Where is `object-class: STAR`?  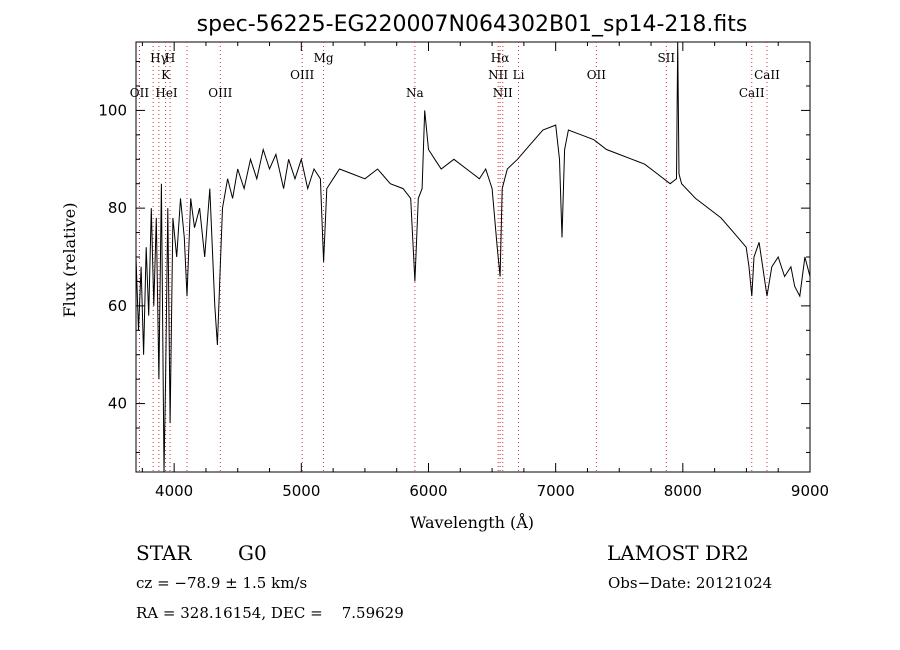
object-class: STAR is located at coordinates (164, 553).